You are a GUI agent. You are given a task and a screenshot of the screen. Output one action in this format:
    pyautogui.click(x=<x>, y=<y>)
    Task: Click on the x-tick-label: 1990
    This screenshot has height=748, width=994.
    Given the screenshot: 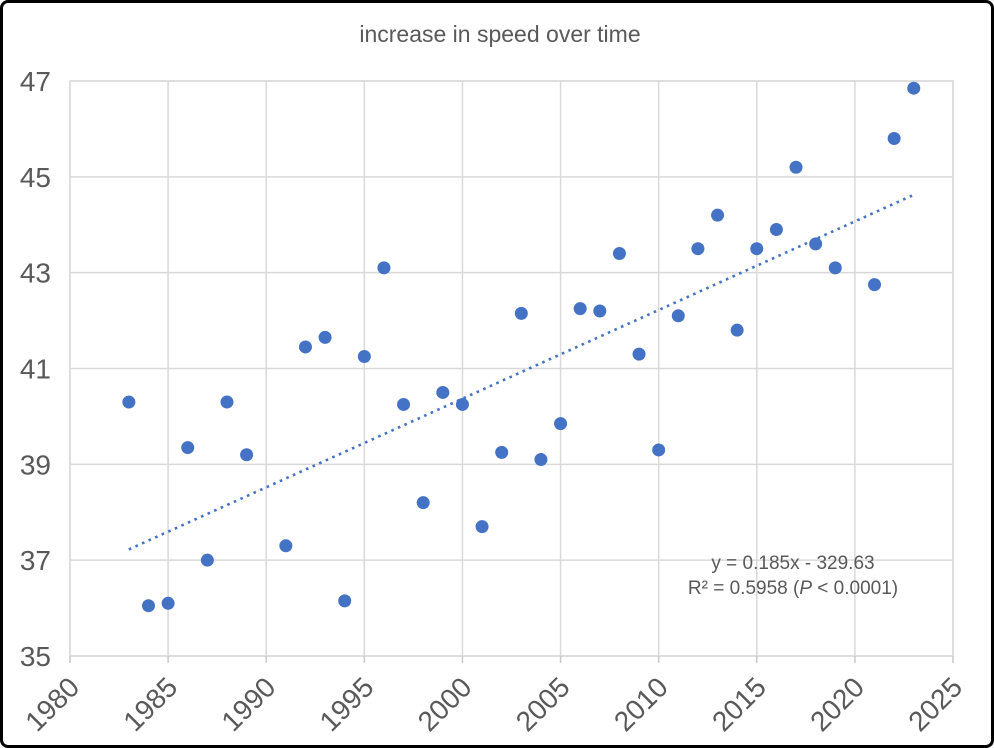 What is the action you would take?
    pyautogui.click(x=248, y=704)
    